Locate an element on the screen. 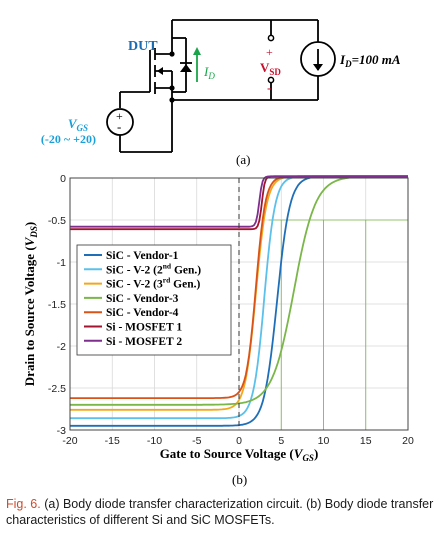 Image resolution: width=444 pixels, height=539 pixels. dut-label: DUT is located at coordinates (143, 46).